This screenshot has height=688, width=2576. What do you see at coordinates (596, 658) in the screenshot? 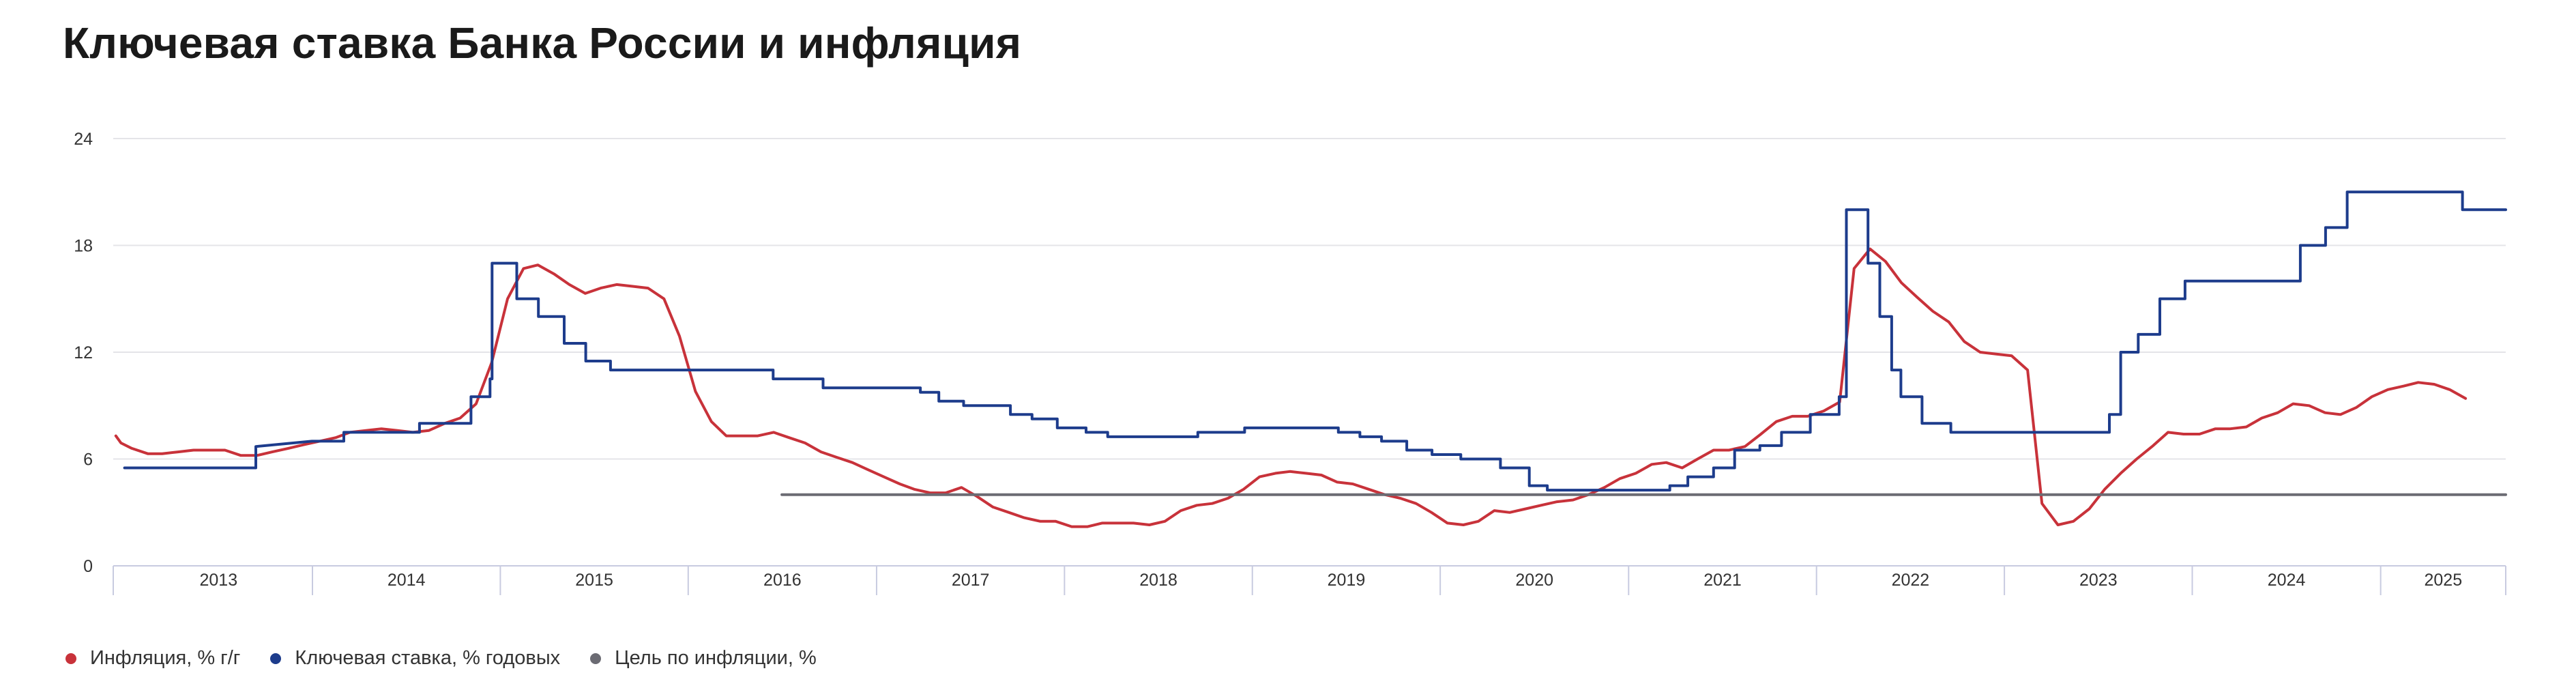
I see `legend-dot-target` at bounding box center [596, 658].